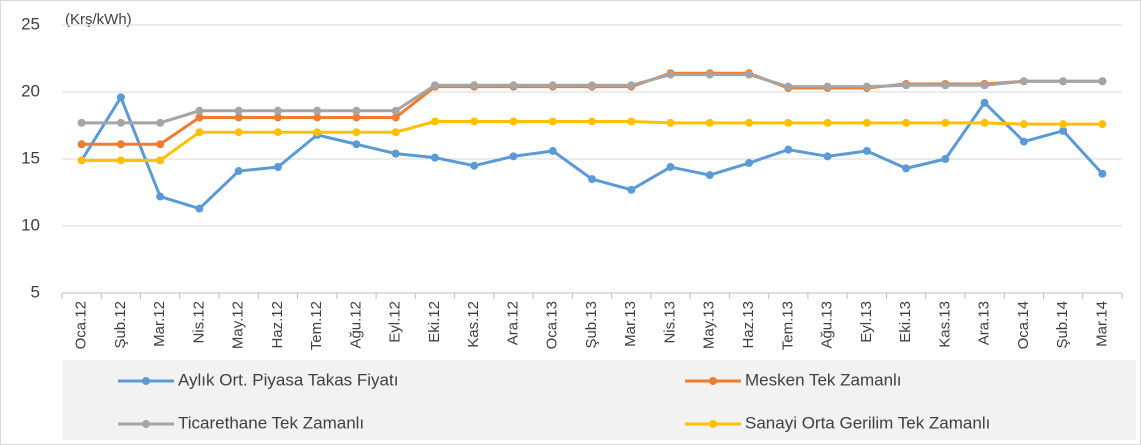 Image resolution: width=1141 pixels, height=445 pixels. Describe the element at coordinates (35, 291) in the screenshot. I see `y-tick-label: 5` at that location.